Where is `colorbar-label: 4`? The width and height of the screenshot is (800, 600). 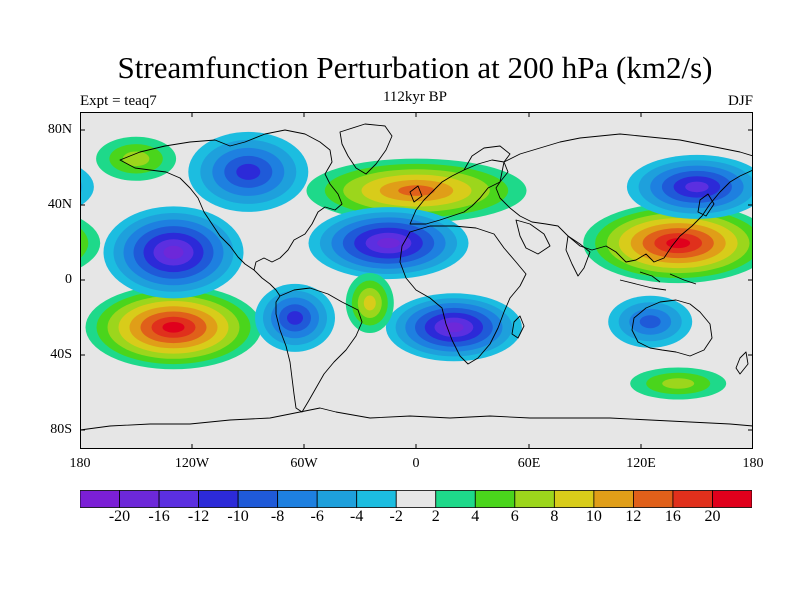 colorbar-label: 4 is located at coordinates (475, 516).